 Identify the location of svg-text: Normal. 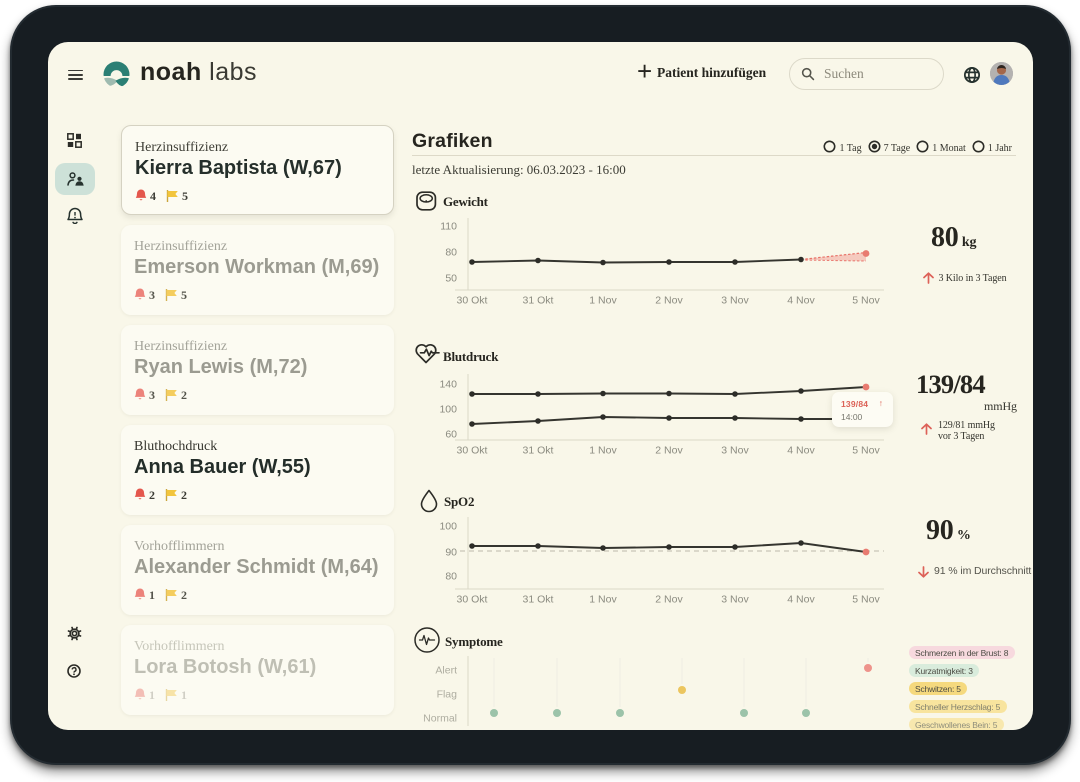
(440, 719).